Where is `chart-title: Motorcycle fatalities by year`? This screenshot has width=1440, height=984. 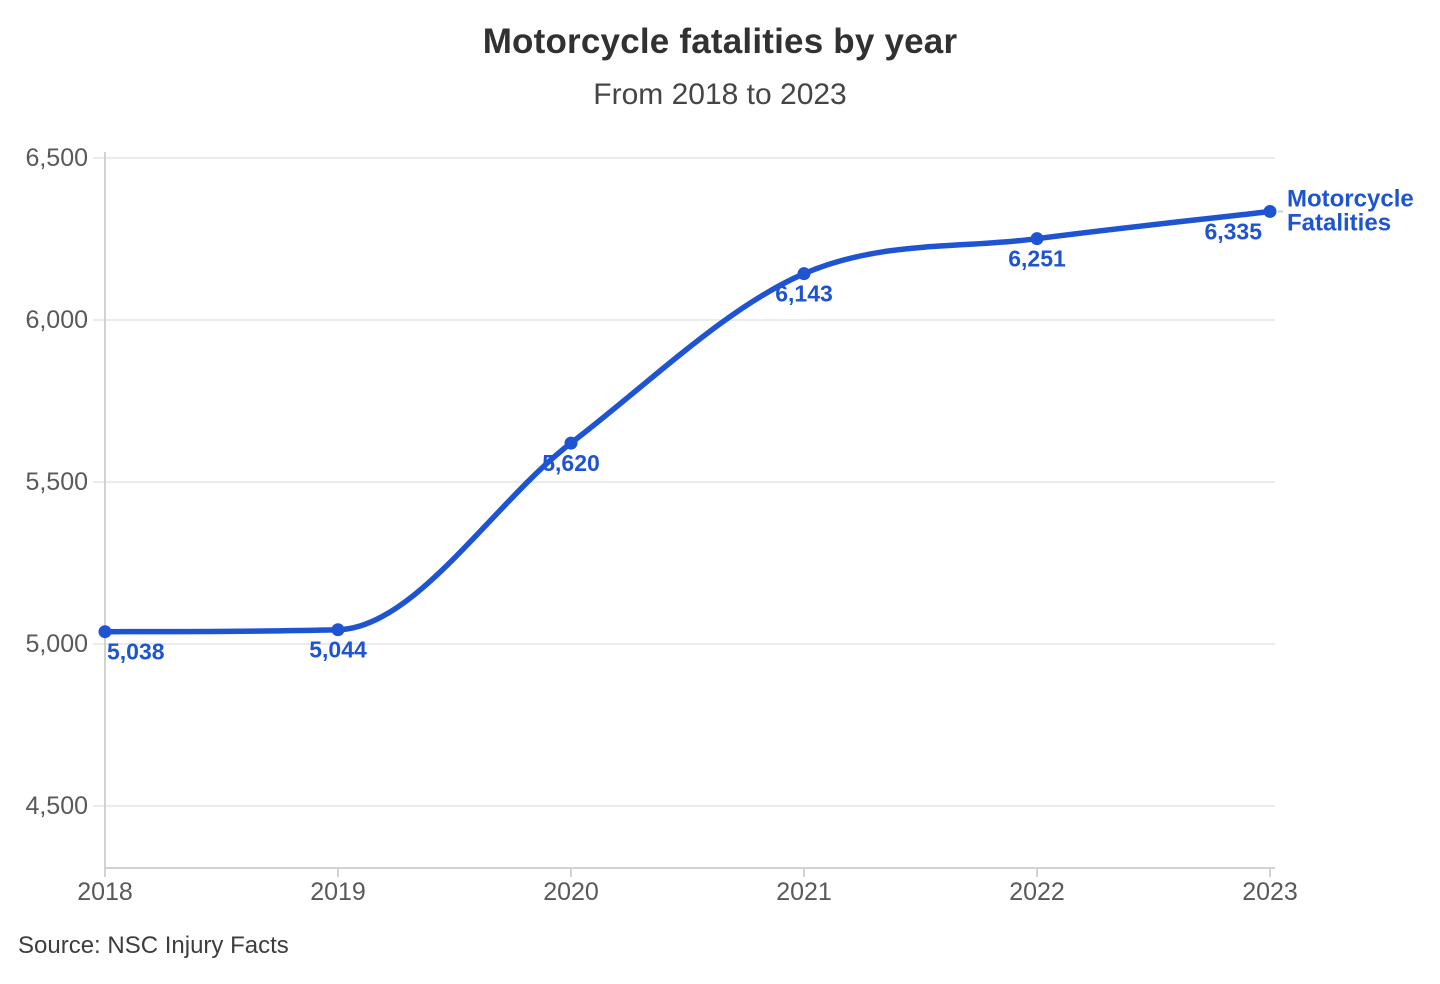
chart-title: Motorcycle fatalities by year is located at coordinates (720, 41).